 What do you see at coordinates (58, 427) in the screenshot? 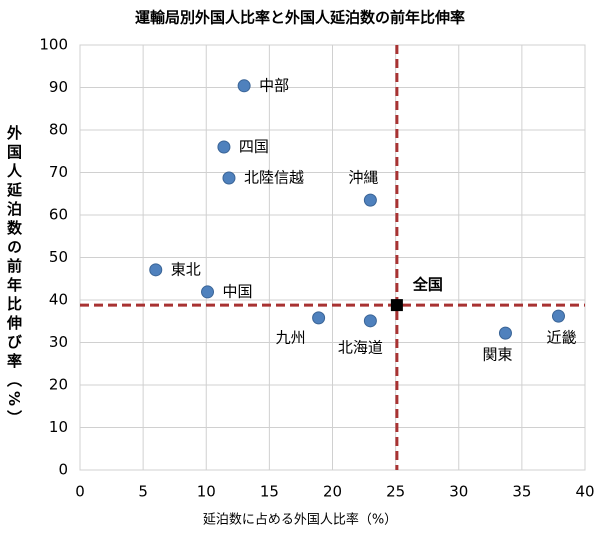
I see `y-tick-label: 10` at bounding box center [58, 427].